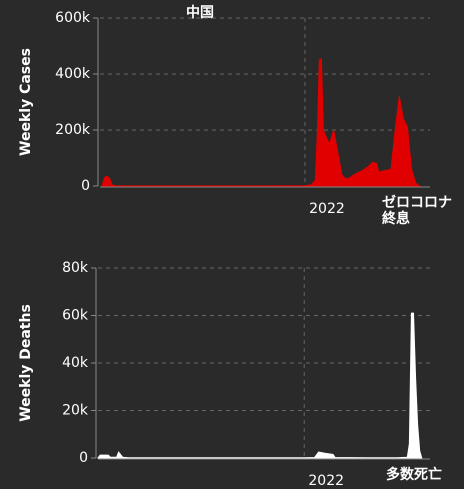 Image resolution: width=464 pixels, height=489 pixels. Describe the element at coordinates (73, 18) in the screenshot. I see `y-tick-label: 600k` at that location.